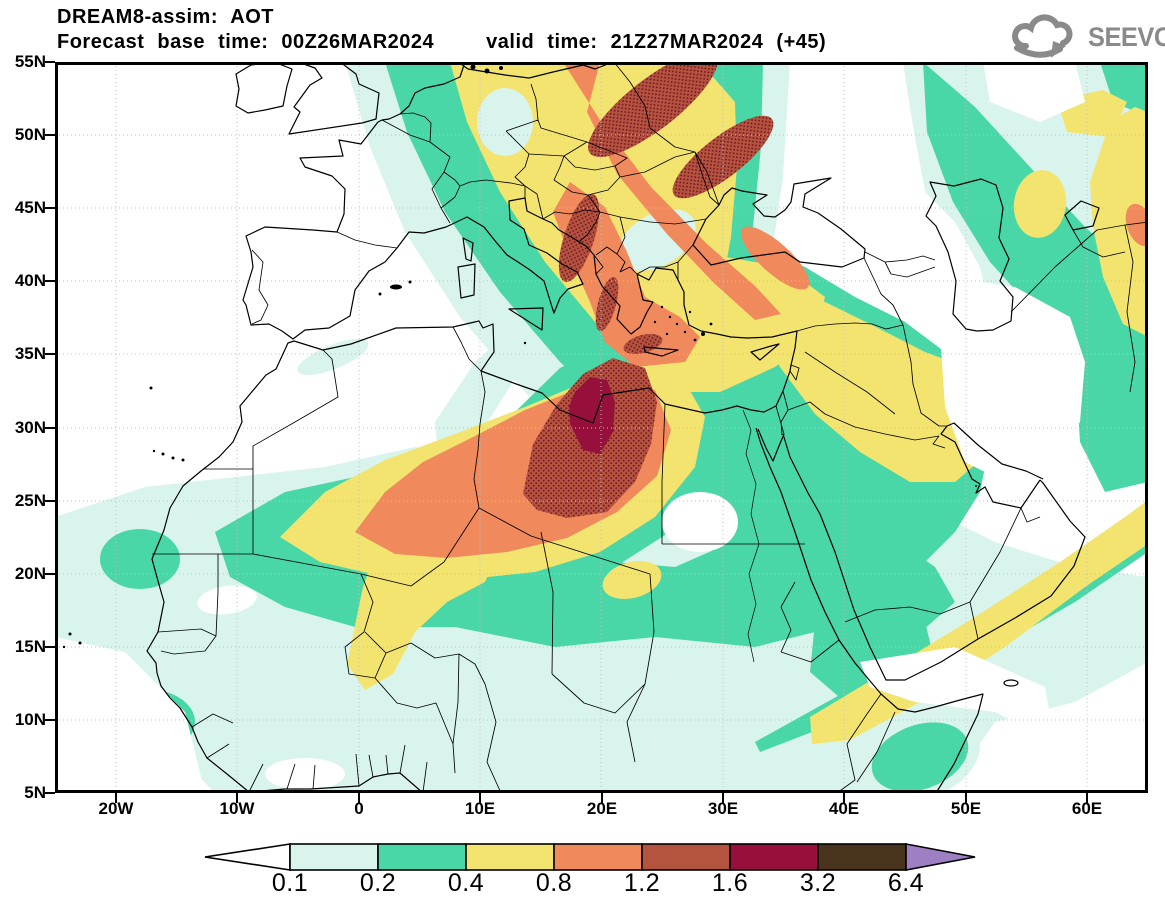  What do you see at coordinates (554, 883) in the screenshot?
I see `scale-label: 0.8` at bounding box center [554, 883].